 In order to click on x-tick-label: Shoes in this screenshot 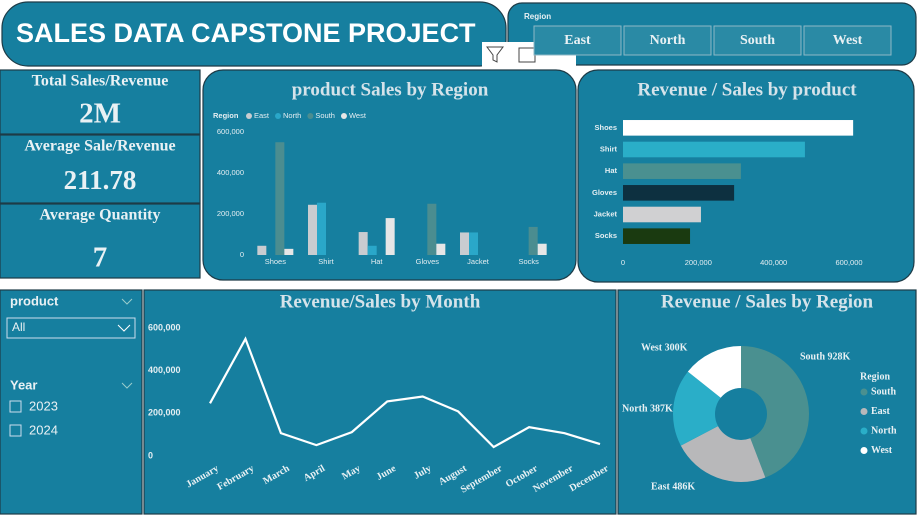, I will do `click(276, 261)`.